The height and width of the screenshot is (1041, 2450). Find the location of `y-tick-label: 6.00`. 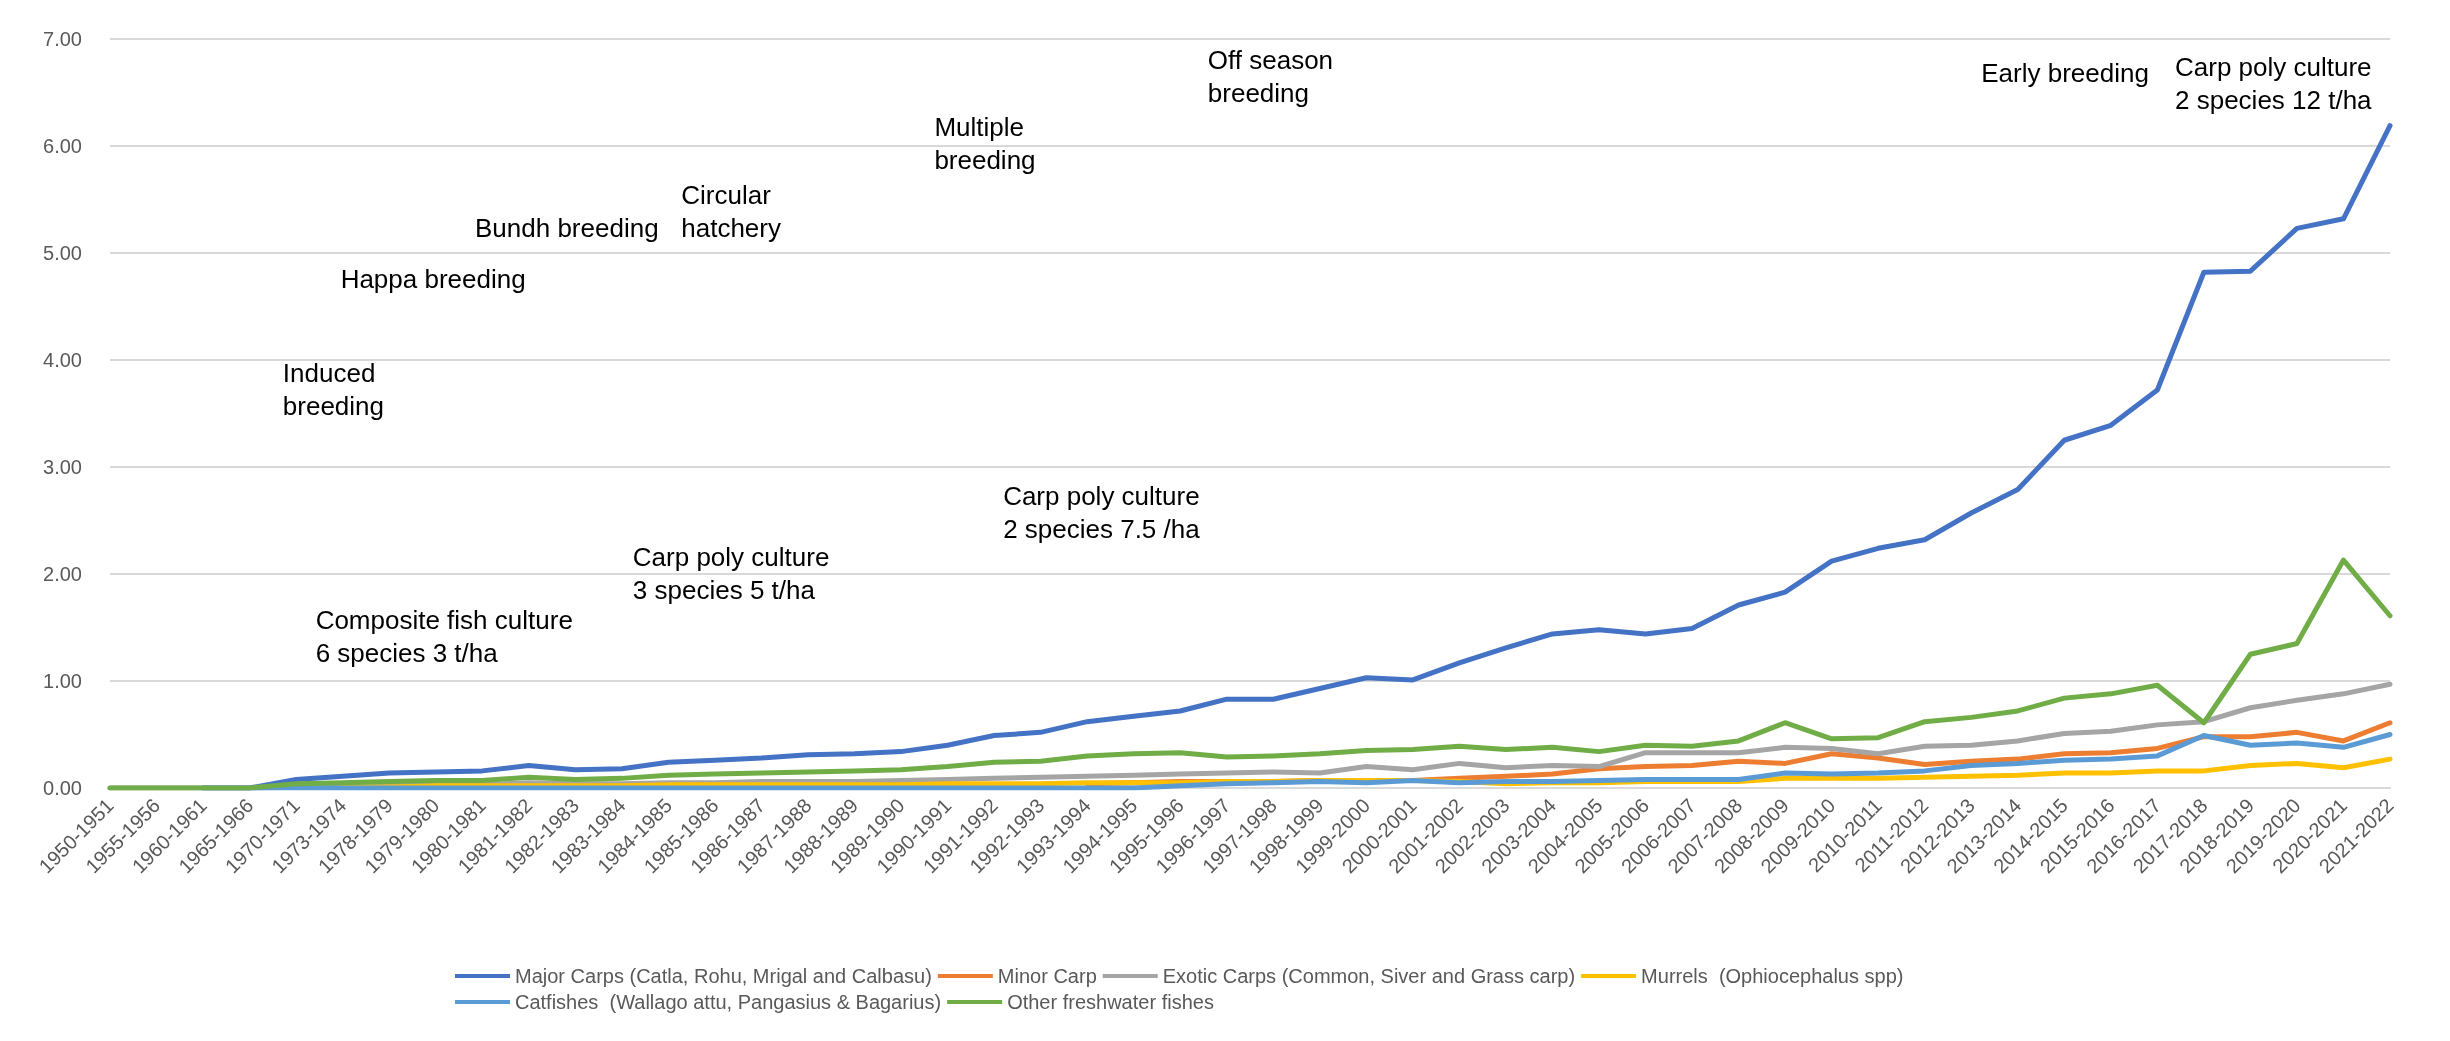

y-tick-label: 6.00 is located at coordinates (62, 146).